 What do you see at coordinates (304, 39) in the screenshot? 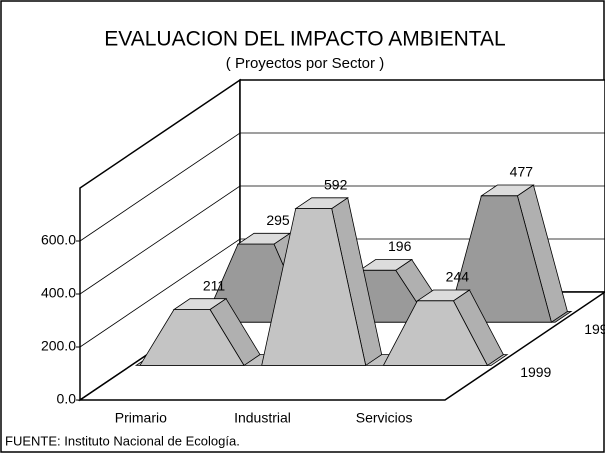
I see `chart-title: EVALUACION DEL IMPACTO AMBIENTAL` at bounding box center [304, 39].